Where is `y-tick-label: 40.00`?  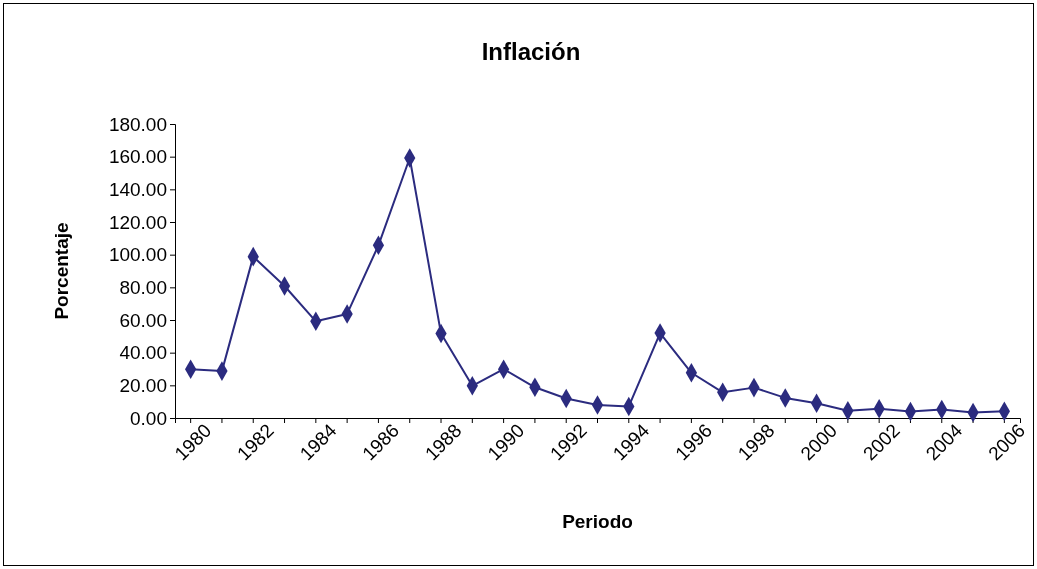 y-tick-label: 40.00 is located at coordinates (143, 353).